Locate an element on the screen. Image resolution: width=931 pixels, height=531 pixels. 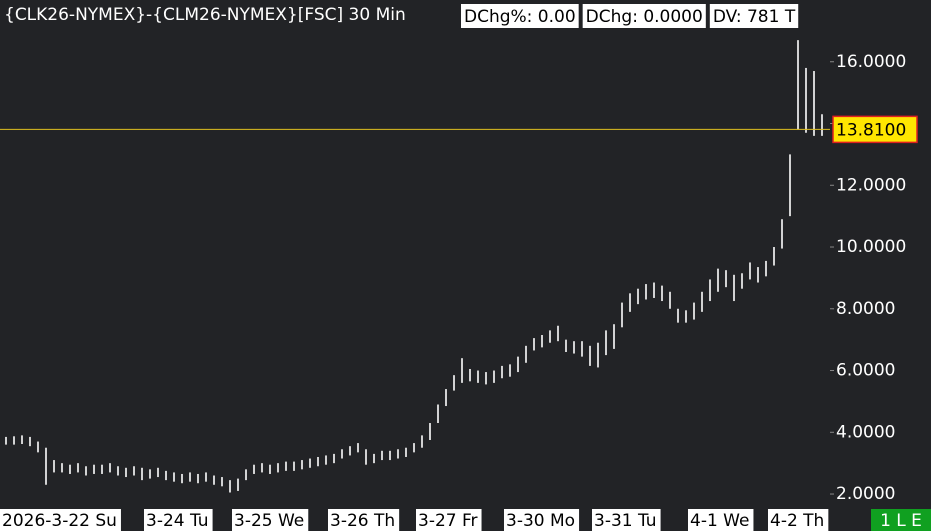
status-box is located at coordinates (901, 520).